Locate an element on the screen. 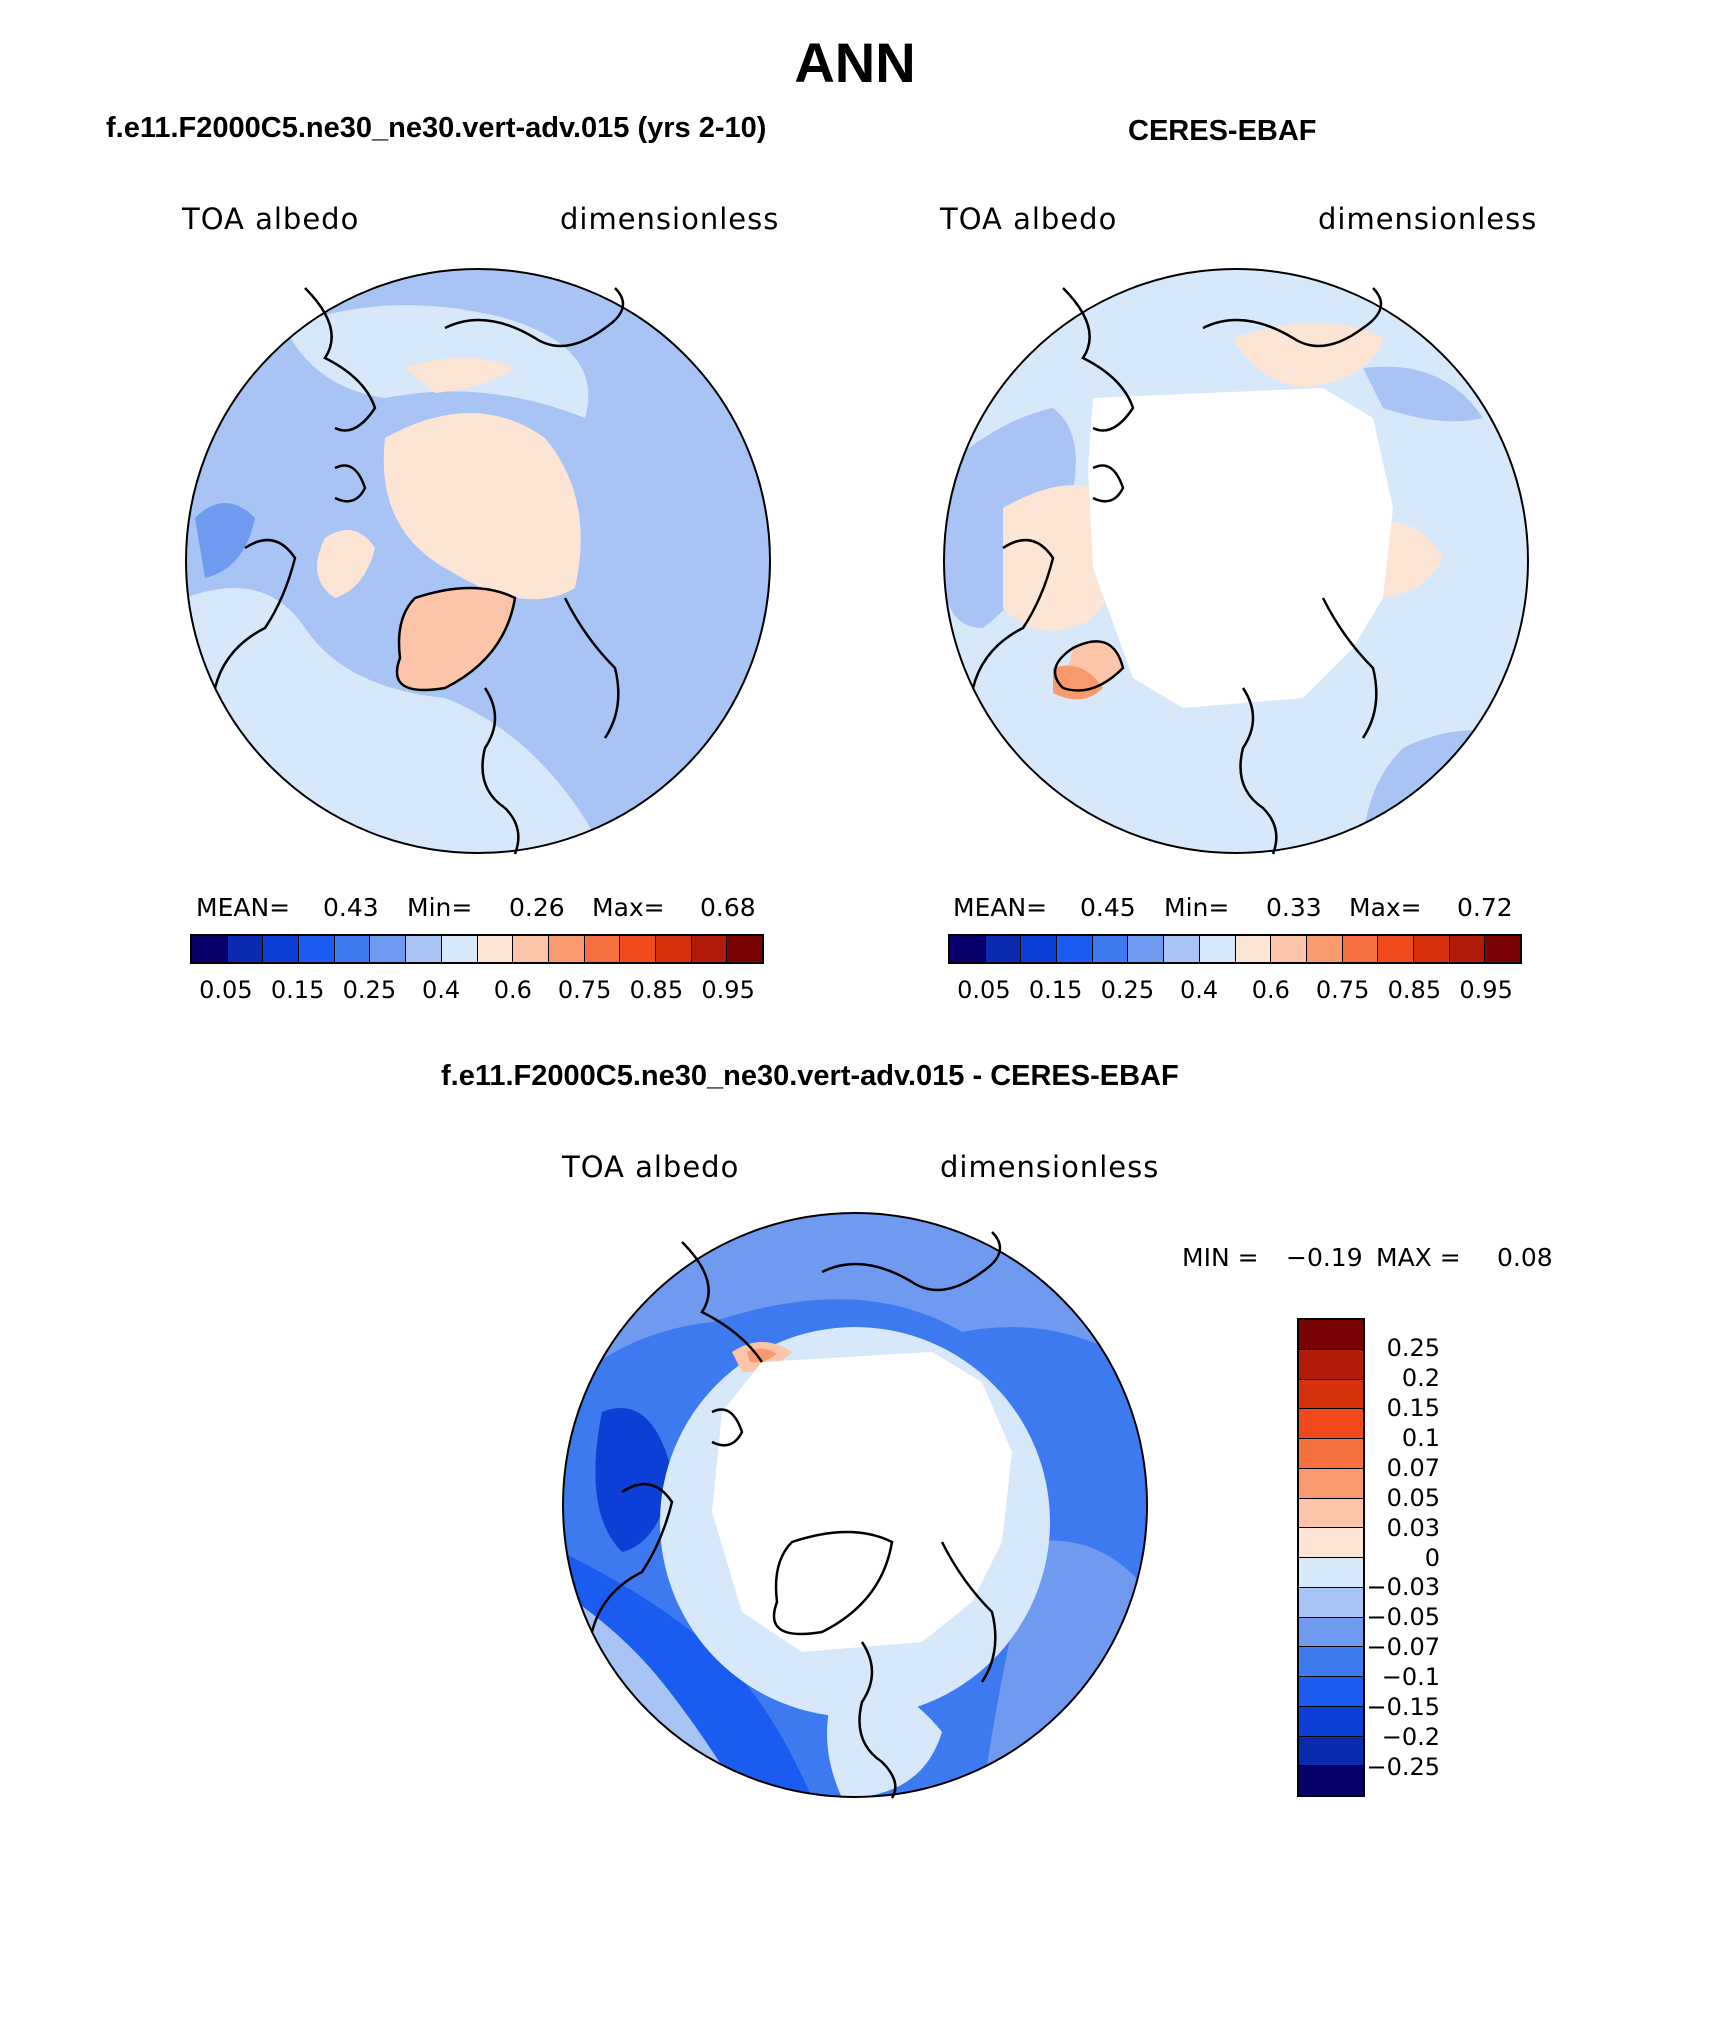  colorbar-tick-label: −0.07 is located at coordinates (1403, 1647).